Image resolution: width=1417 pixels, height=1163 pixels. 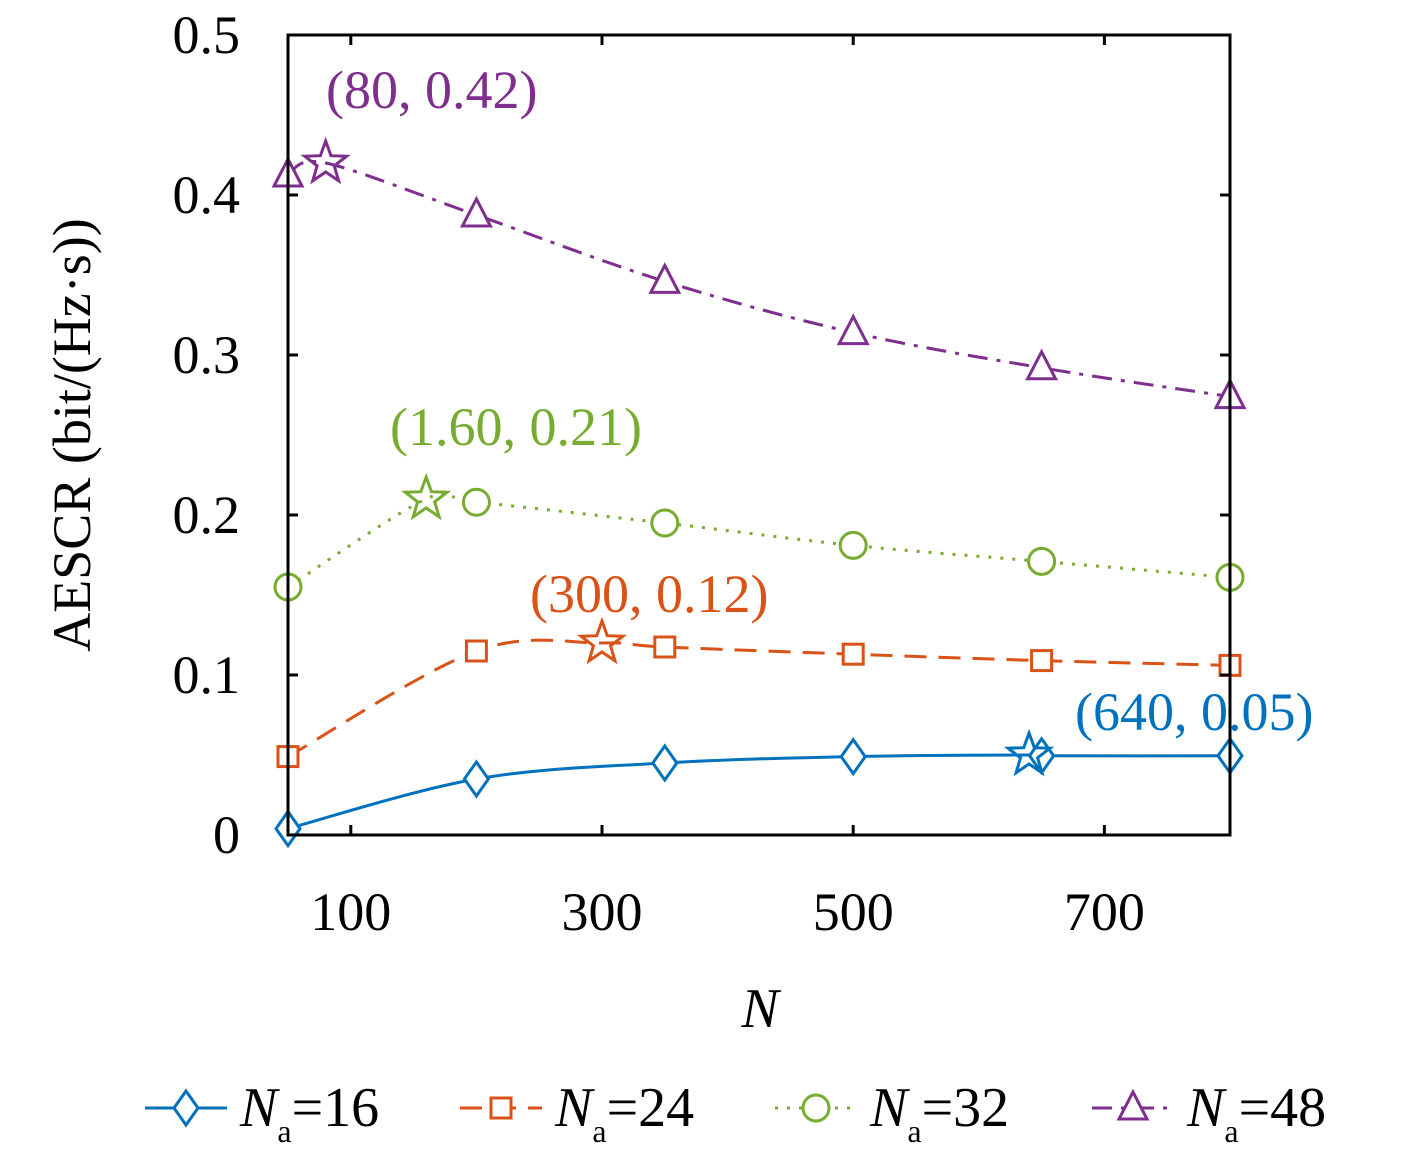 What do you see at coordinates (72, 434) in the screenshot?
I see `y-axis-label: AESCR (bit/(Hz·s))` at bounding box center [72, 434].